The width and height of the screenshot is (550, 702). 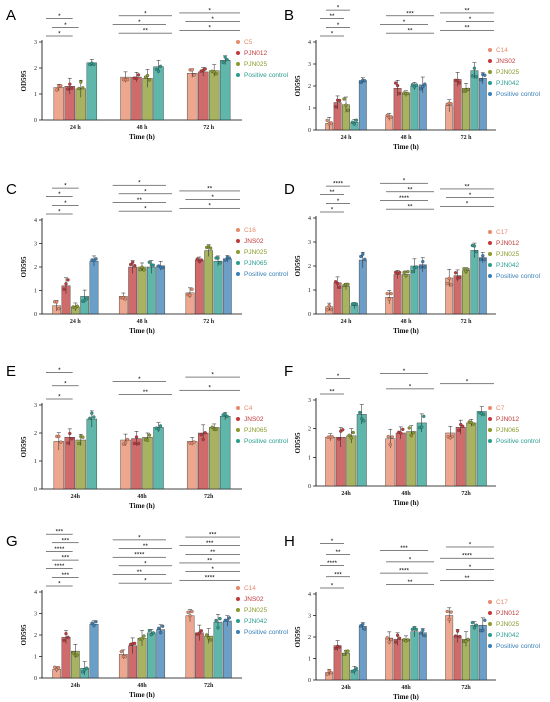 What do you see at coordinates (467, 138) in the screenshot?
I see `x-tick-label: 72 h` at bounding box center [467, 138].